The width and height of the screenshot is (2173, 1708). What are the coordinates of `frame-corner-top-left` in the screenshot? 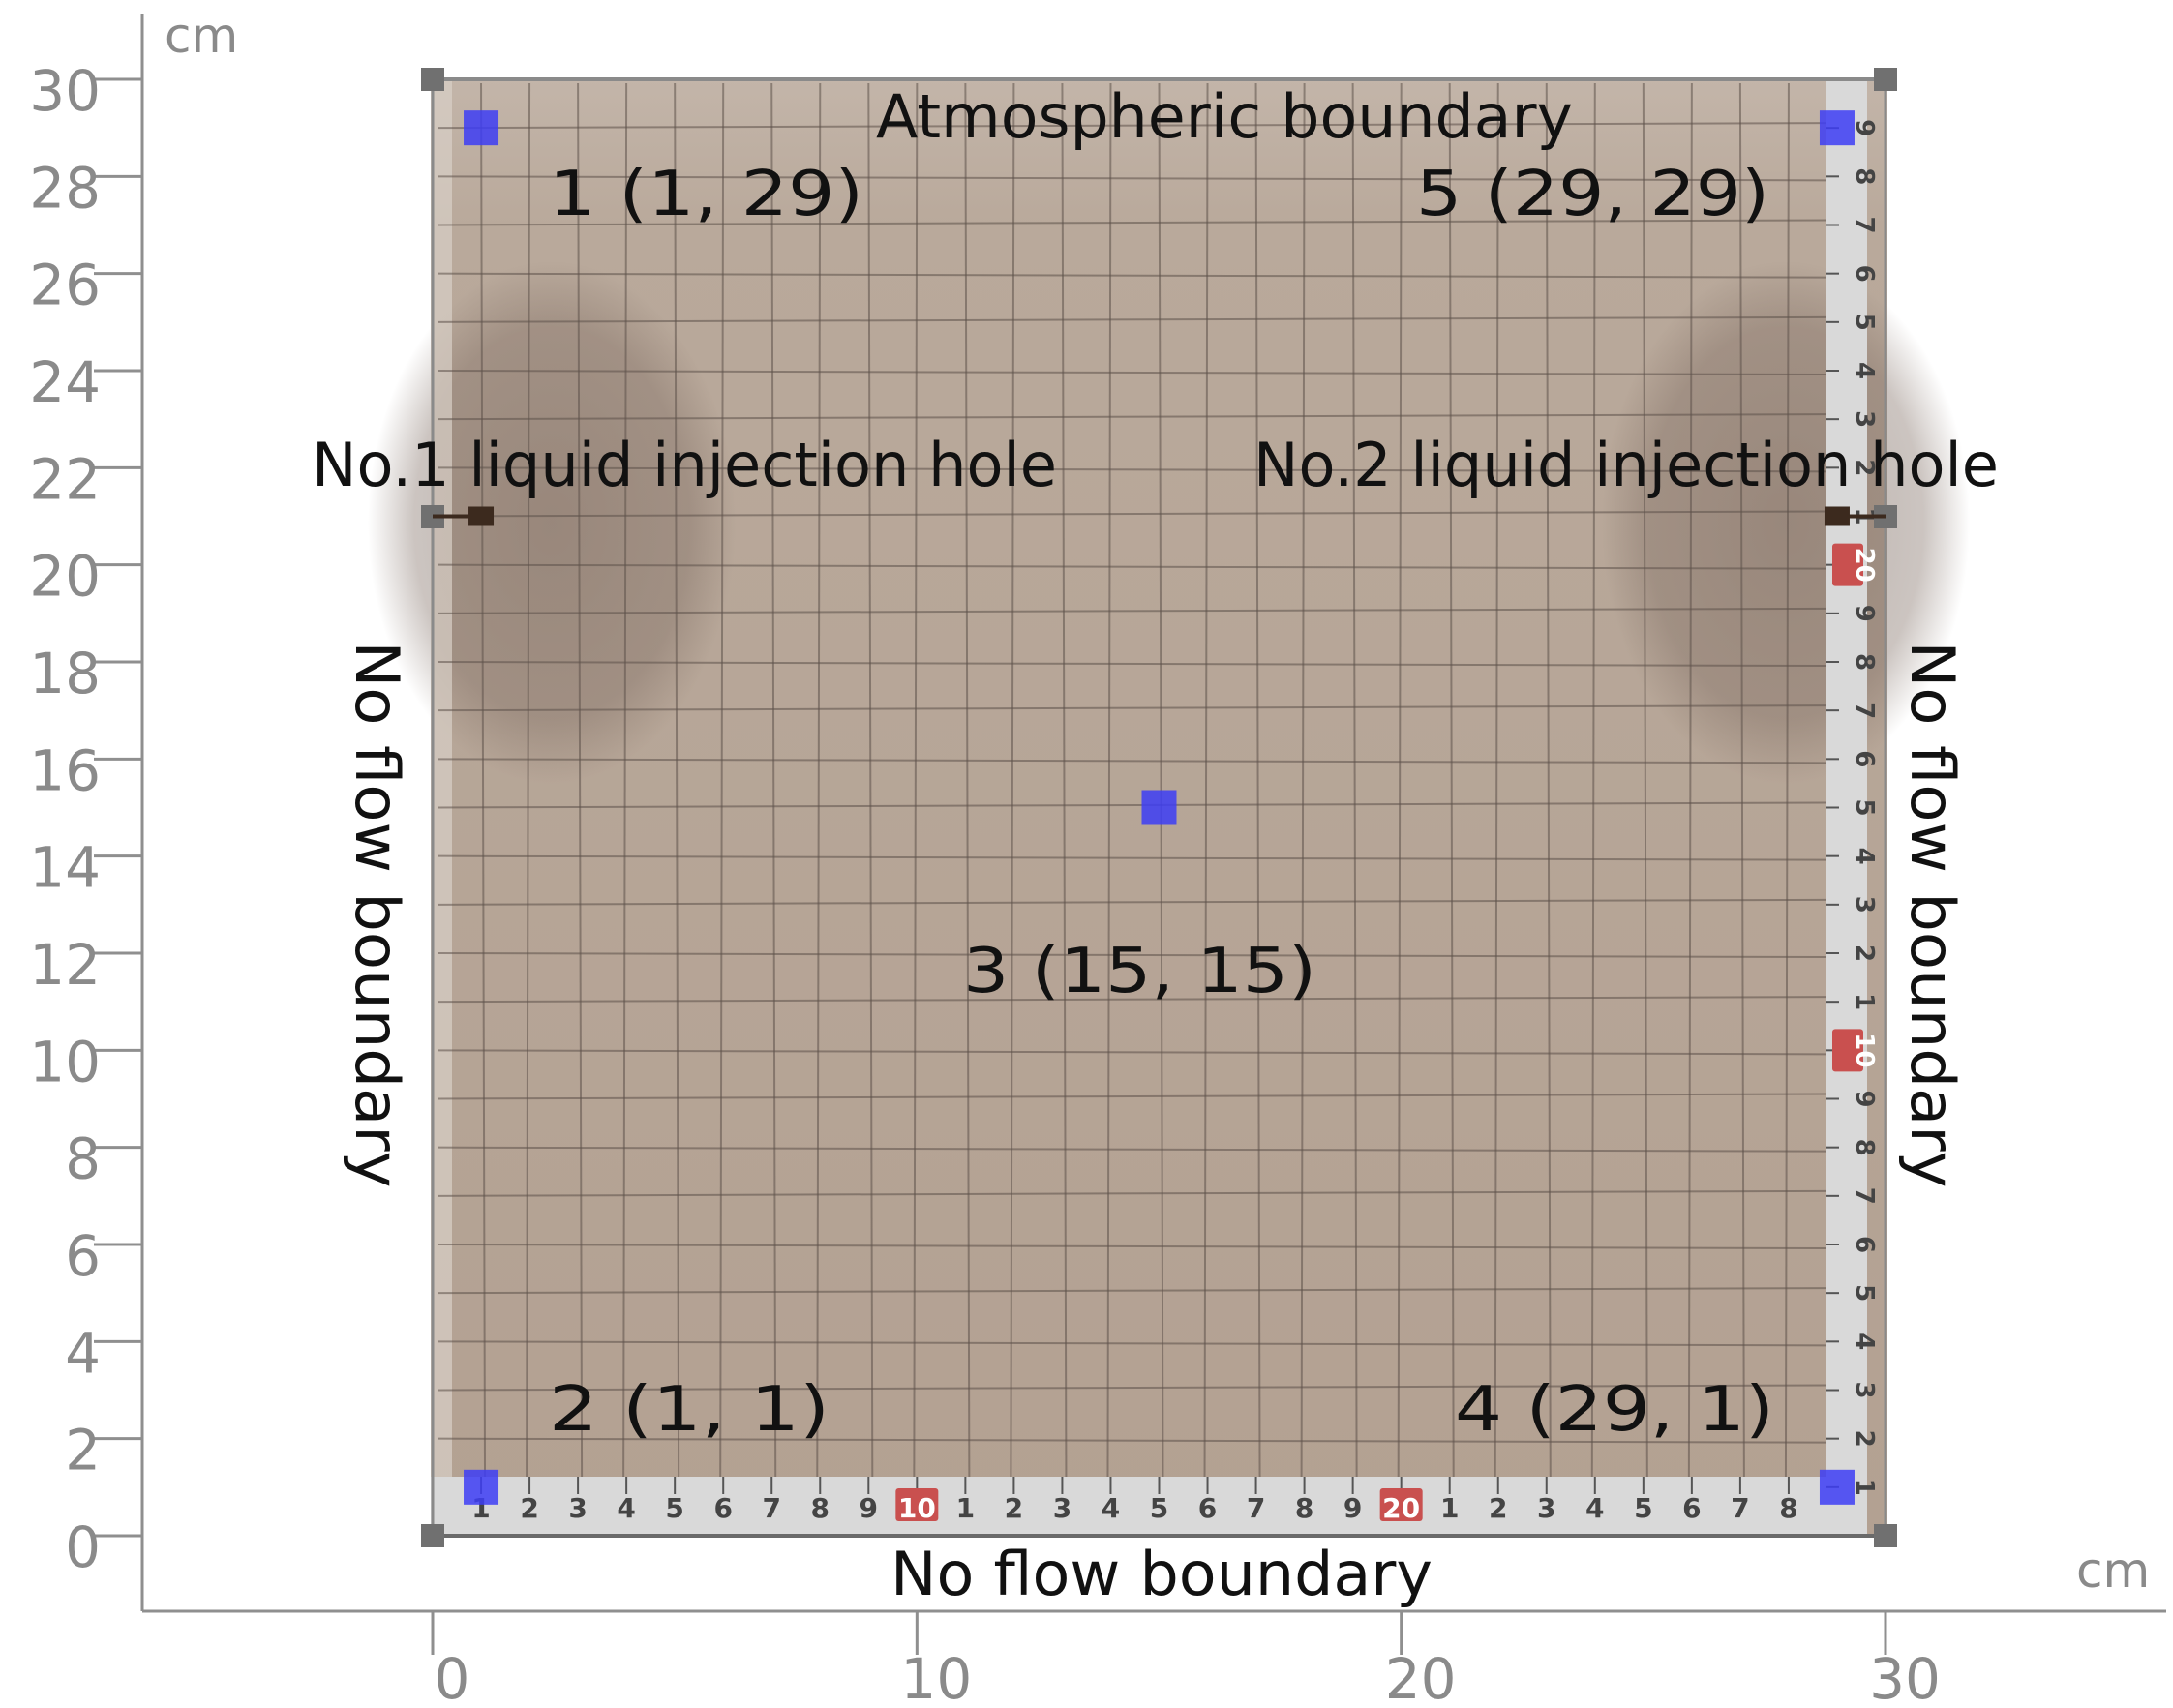 It's located at (432, 79).